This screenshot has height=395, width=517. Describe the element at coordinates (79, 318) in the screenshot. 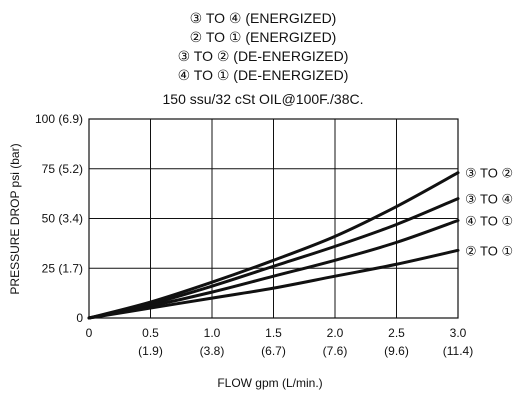

I see `y-tick-label: 0` at that location.